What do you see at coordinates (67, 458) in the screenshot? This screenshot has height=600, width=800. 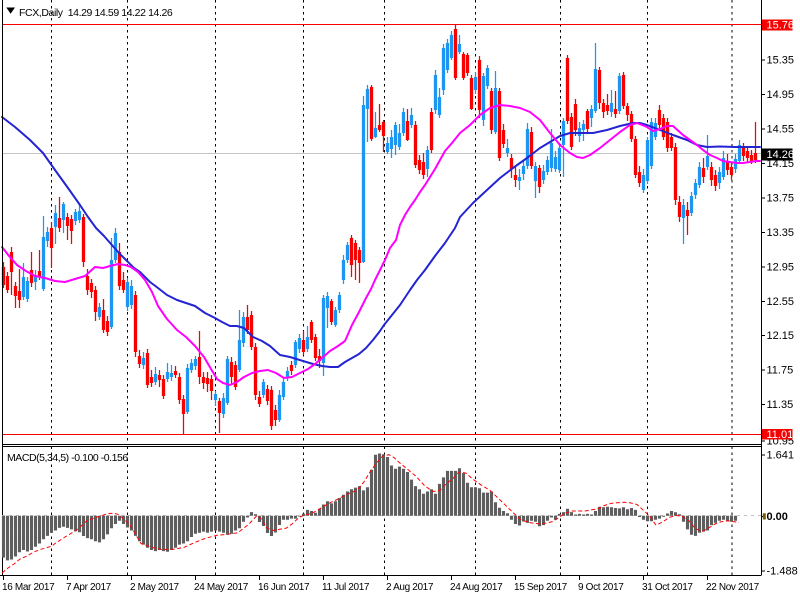 I see `svg-text: MACD(5,34,5) -0.100 -0.156` at bounding box center [67, 458].